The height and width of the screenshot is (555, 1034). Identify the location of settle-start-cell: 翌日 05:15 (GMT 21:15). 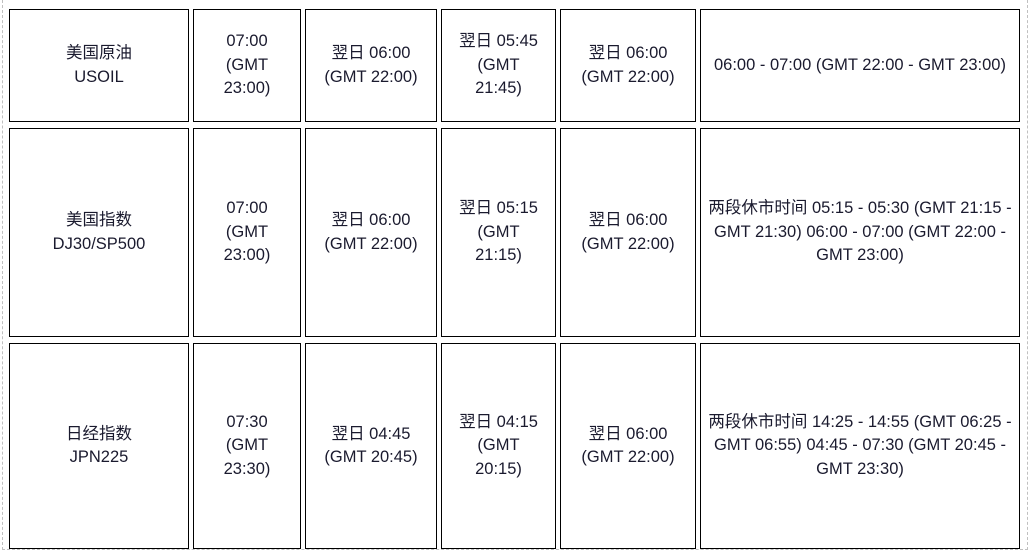
(498, 232).